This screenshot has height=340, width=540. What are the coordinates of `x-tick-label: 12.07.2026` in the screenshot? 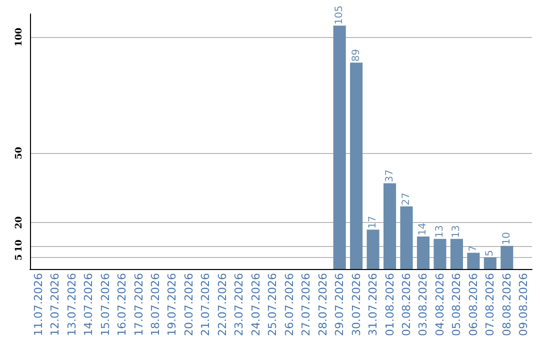 It's located at (55, 304).